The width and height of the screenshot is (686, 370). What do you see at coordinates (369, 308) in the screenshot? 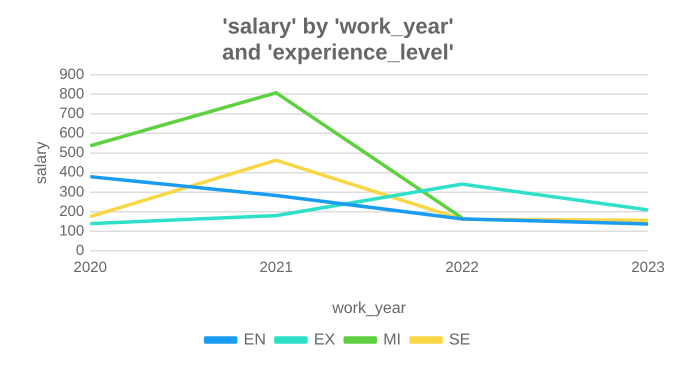
I see `x-axis-title: work_year` at bounding box center [369, 308].